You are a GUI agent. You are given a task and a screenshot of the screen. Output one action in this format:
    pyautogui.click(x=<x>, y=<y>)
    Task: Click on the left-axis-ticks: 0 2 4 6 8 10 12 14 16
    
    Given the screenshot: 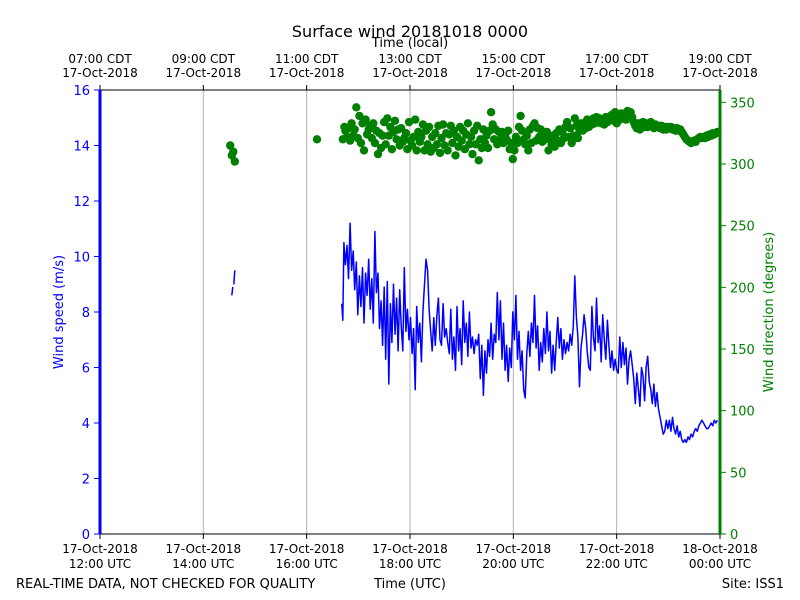 What is the action you would take?
    pyautogui.click(x=86, y=313)
    